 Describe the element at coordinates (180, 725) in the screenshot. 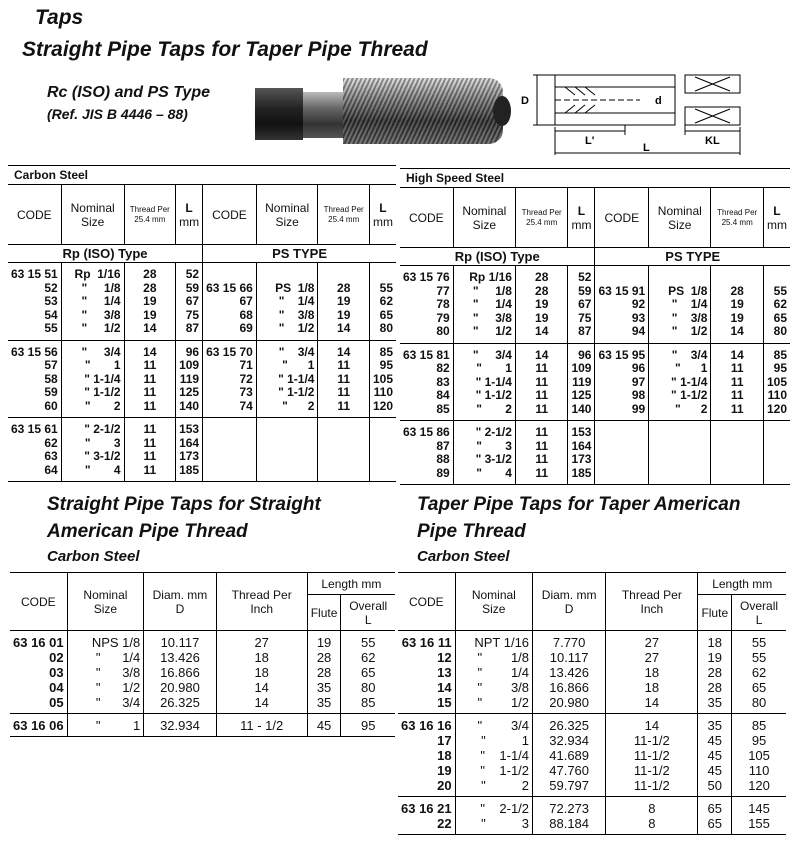

I see `cell: 32.934` at that location.